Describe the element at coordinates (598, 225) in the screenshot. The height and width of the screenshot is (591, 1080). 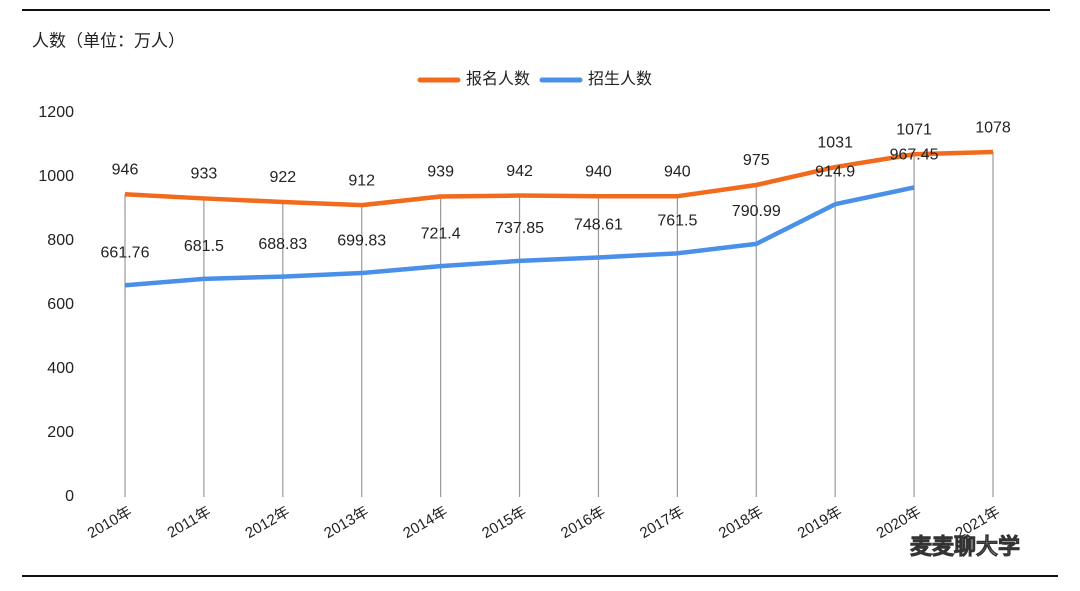
I see `data-label: 748.61` at that location.